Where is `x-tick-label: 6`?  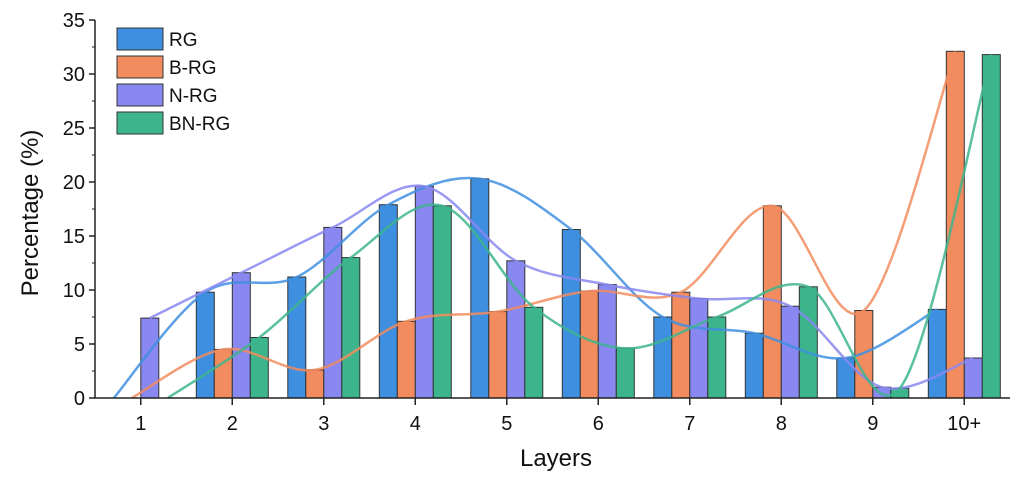 x-tick-label: 6 is located at coordinates (598, 424).